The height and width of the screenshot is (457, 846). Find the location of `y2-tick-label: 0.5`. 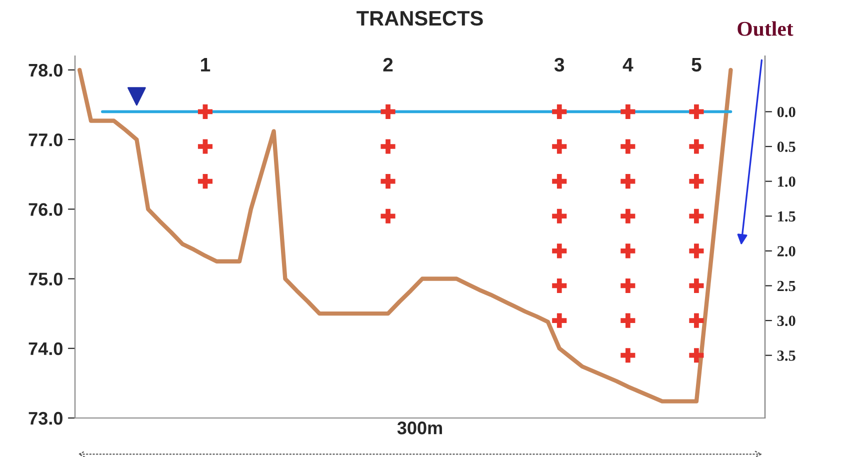

y2-tick-label: 0.5 is located at coordinates (786, 147).